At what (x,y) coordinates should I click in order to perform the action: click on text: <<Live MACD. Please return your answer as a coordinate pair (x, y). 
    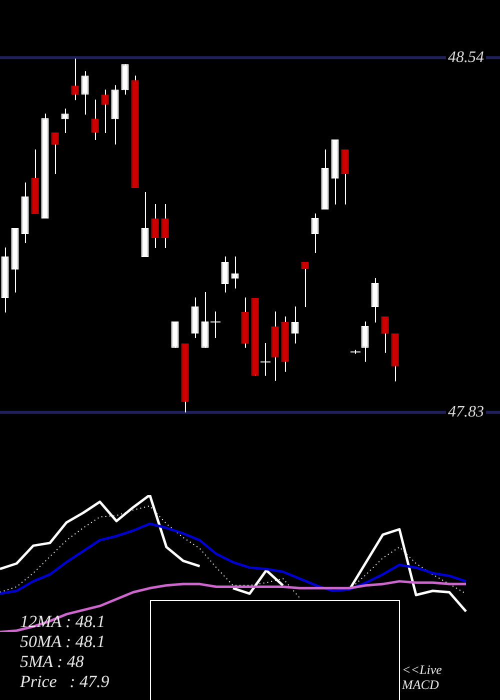
    Looking at the image, I should click on (422, 677).